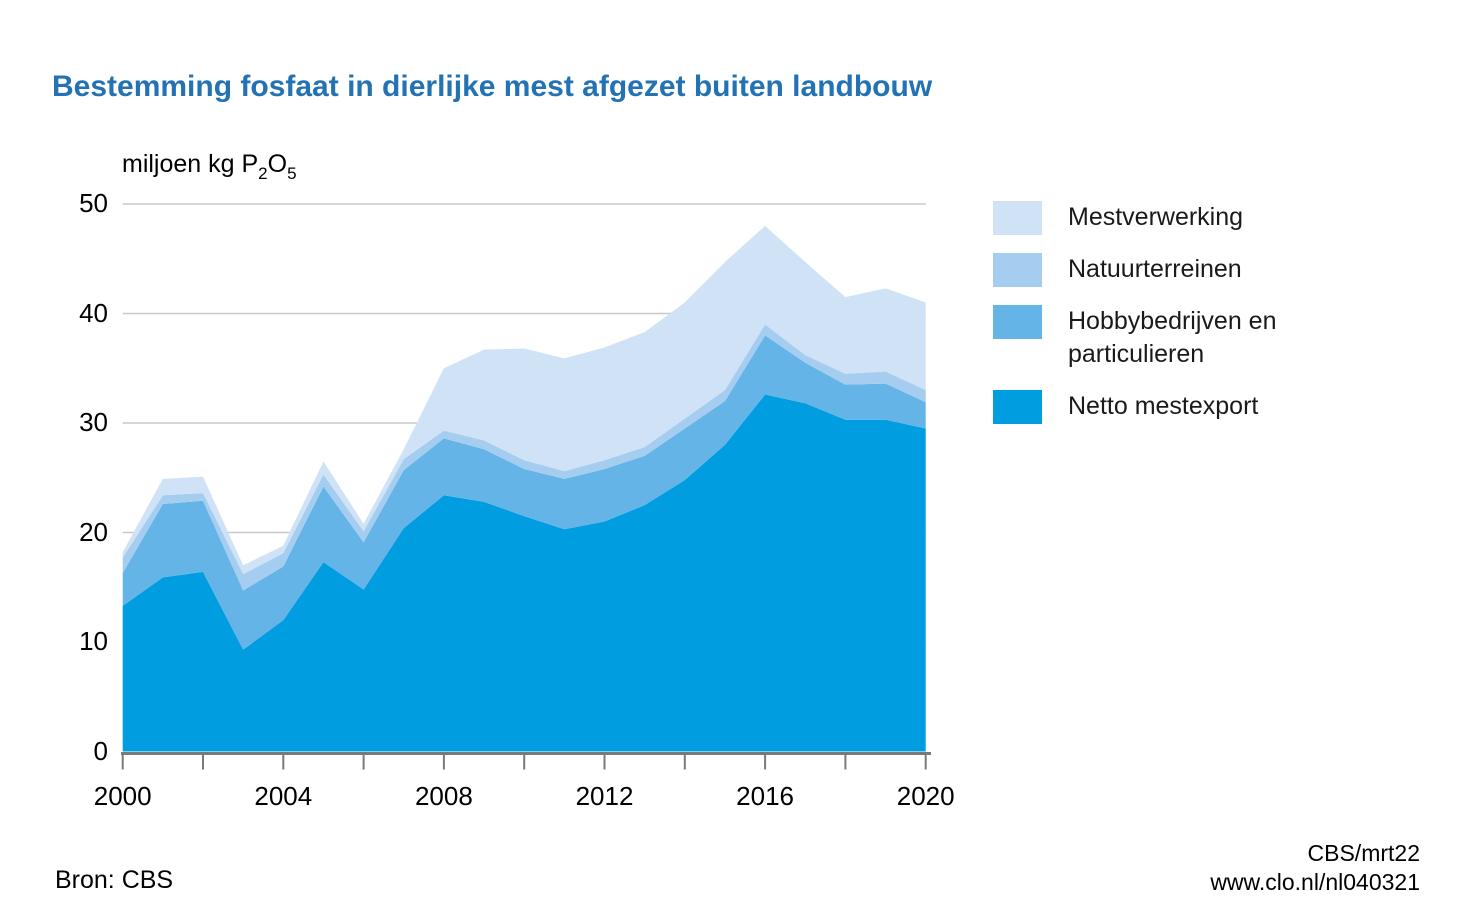 The image size is (1467, 904). Describe the element at coordinates (1315, 868) in the screenshot. I see `credit-note: CBS/mrt22 www.clo.nl/nl040321` at that location.